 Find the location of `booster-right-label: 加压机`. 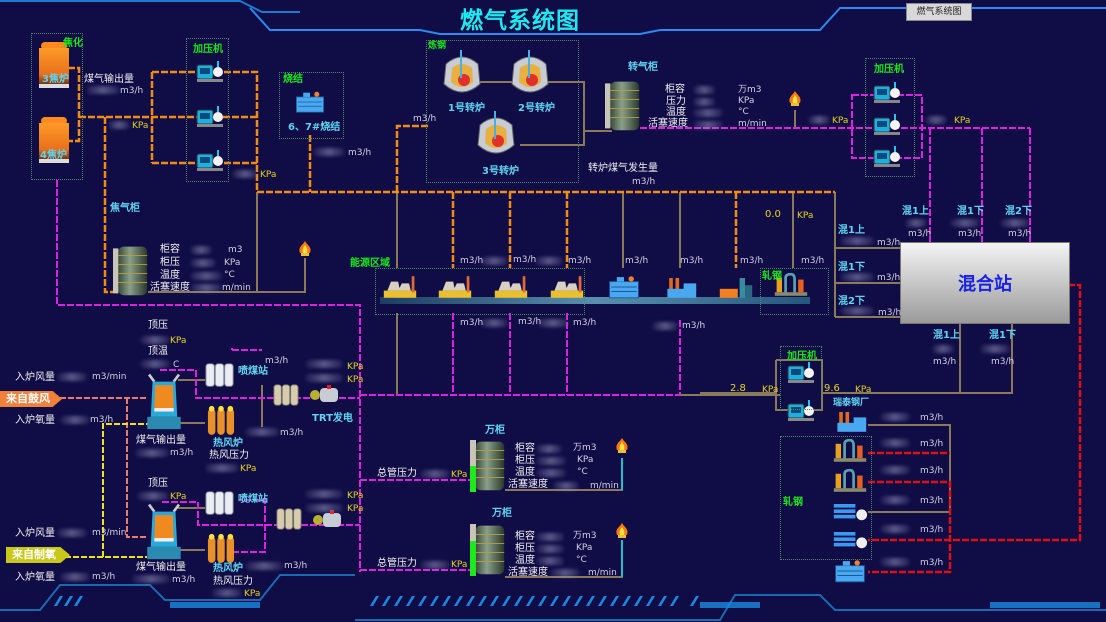

booster-right-label: 加压机 is located at coordinates (889, 69).